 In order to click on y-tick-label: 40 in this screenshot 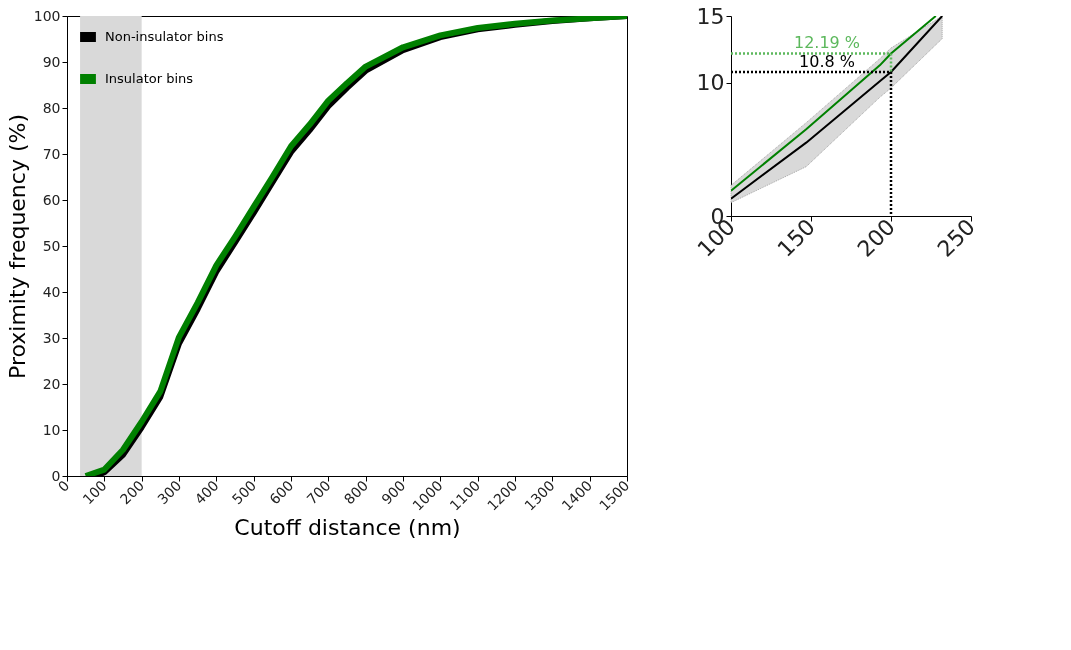, I will do `click(51, 291)`.